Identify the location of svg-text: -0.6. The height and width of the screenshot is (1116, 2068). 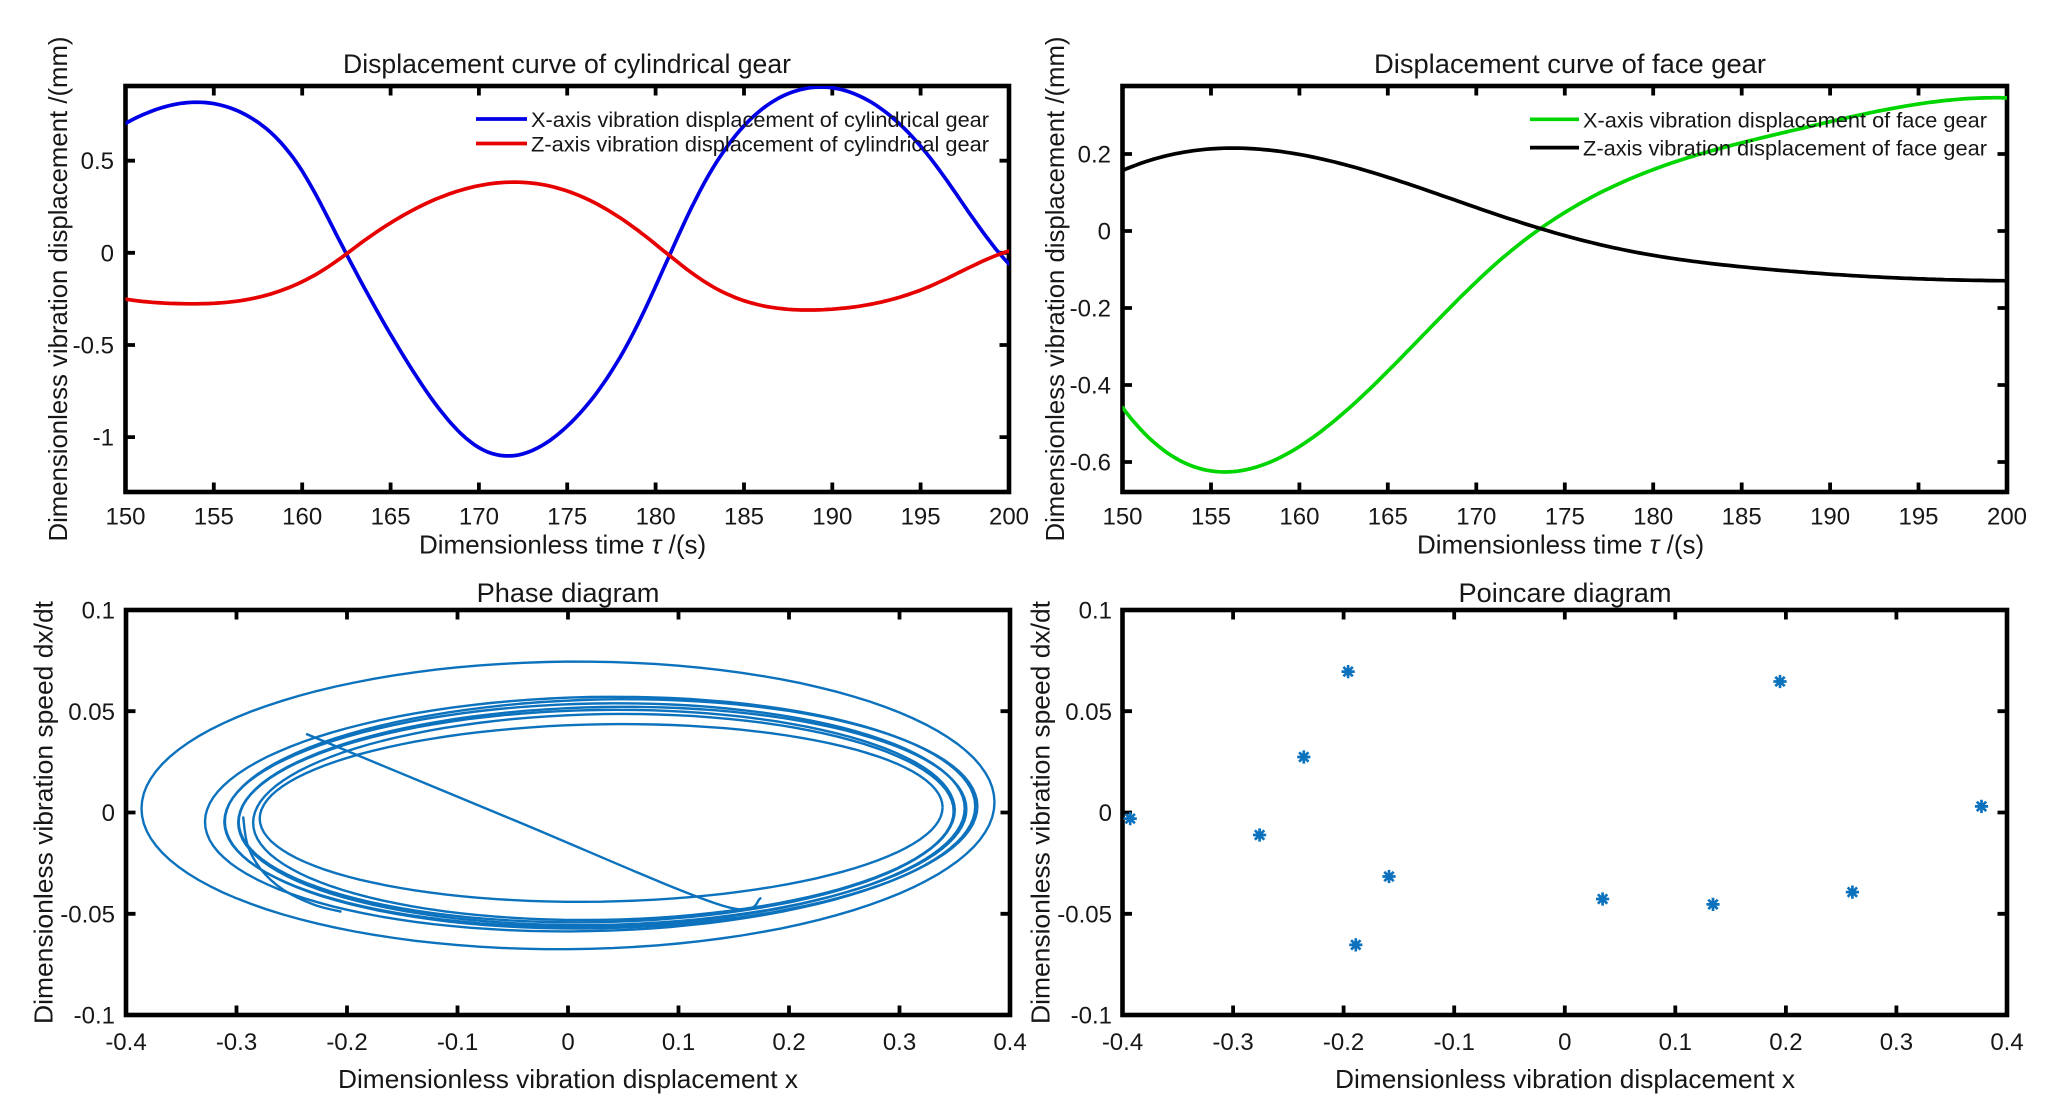
(1090, 463).